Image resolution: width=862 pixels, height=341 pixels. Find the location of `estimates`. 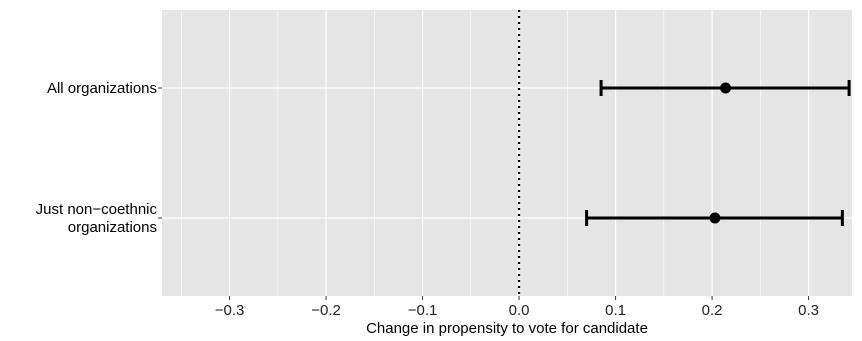

estimates is located at coordinates (718, 153).